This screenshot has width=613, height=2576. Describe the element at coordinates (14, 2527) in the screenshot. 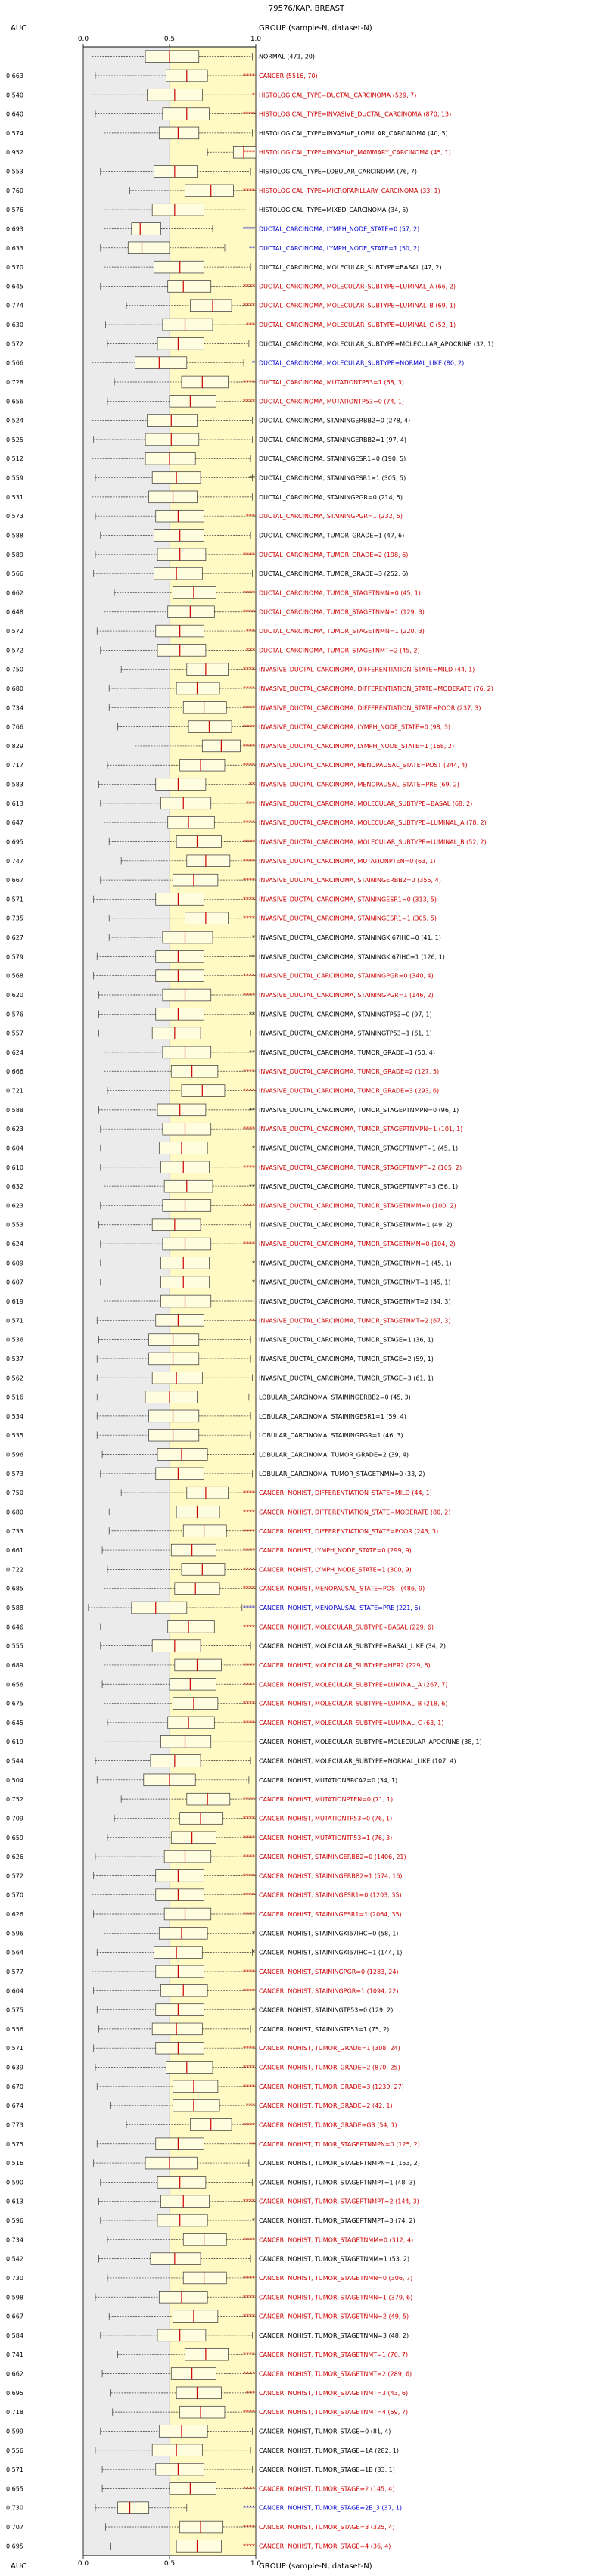

I see `auc-value: 0.707` at that location.